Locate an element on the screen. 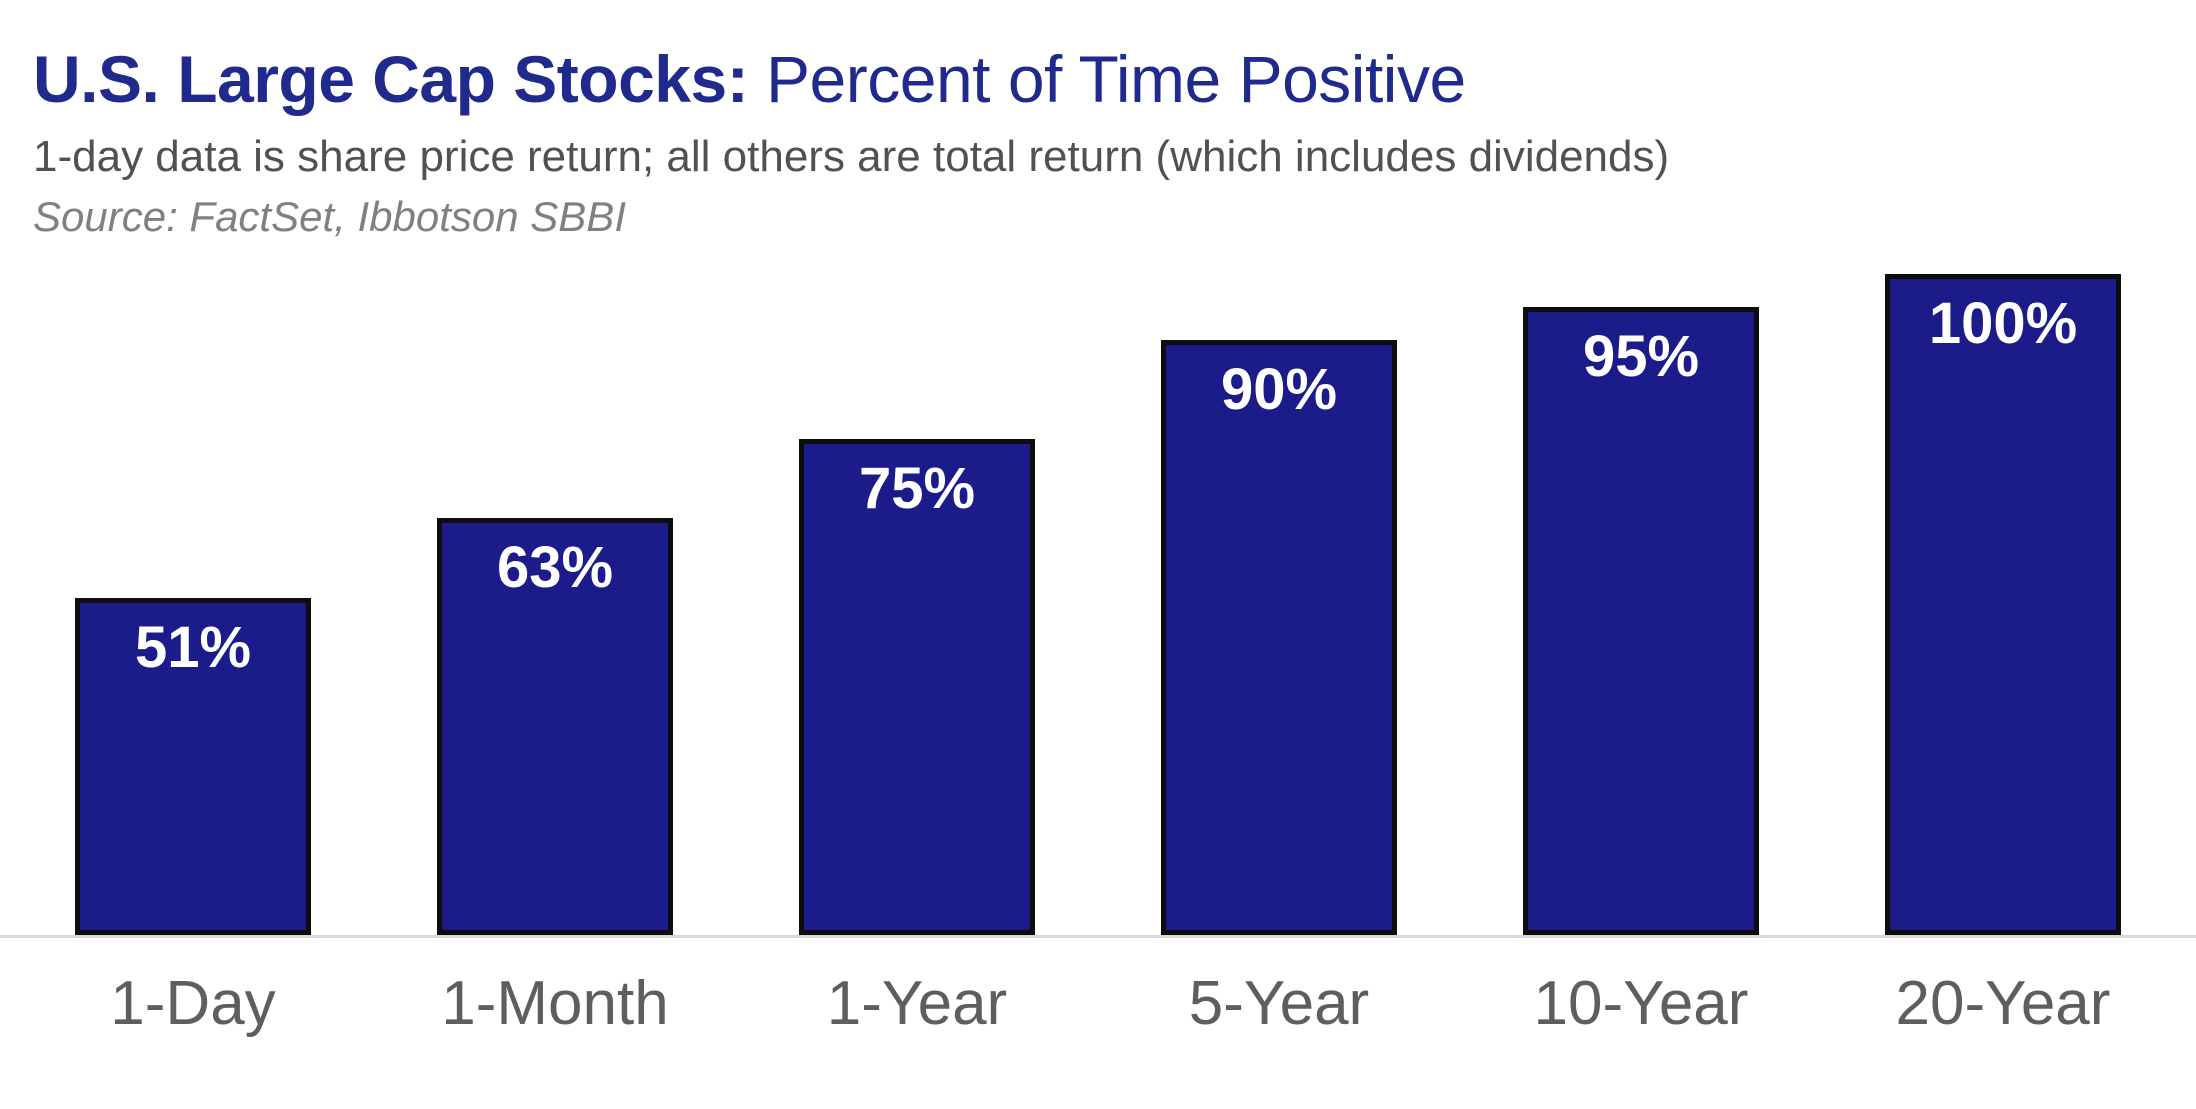 The height and width of the screenshot is (1109, 2196). bar-slot: 90% is located at coordinates (1279, 604).